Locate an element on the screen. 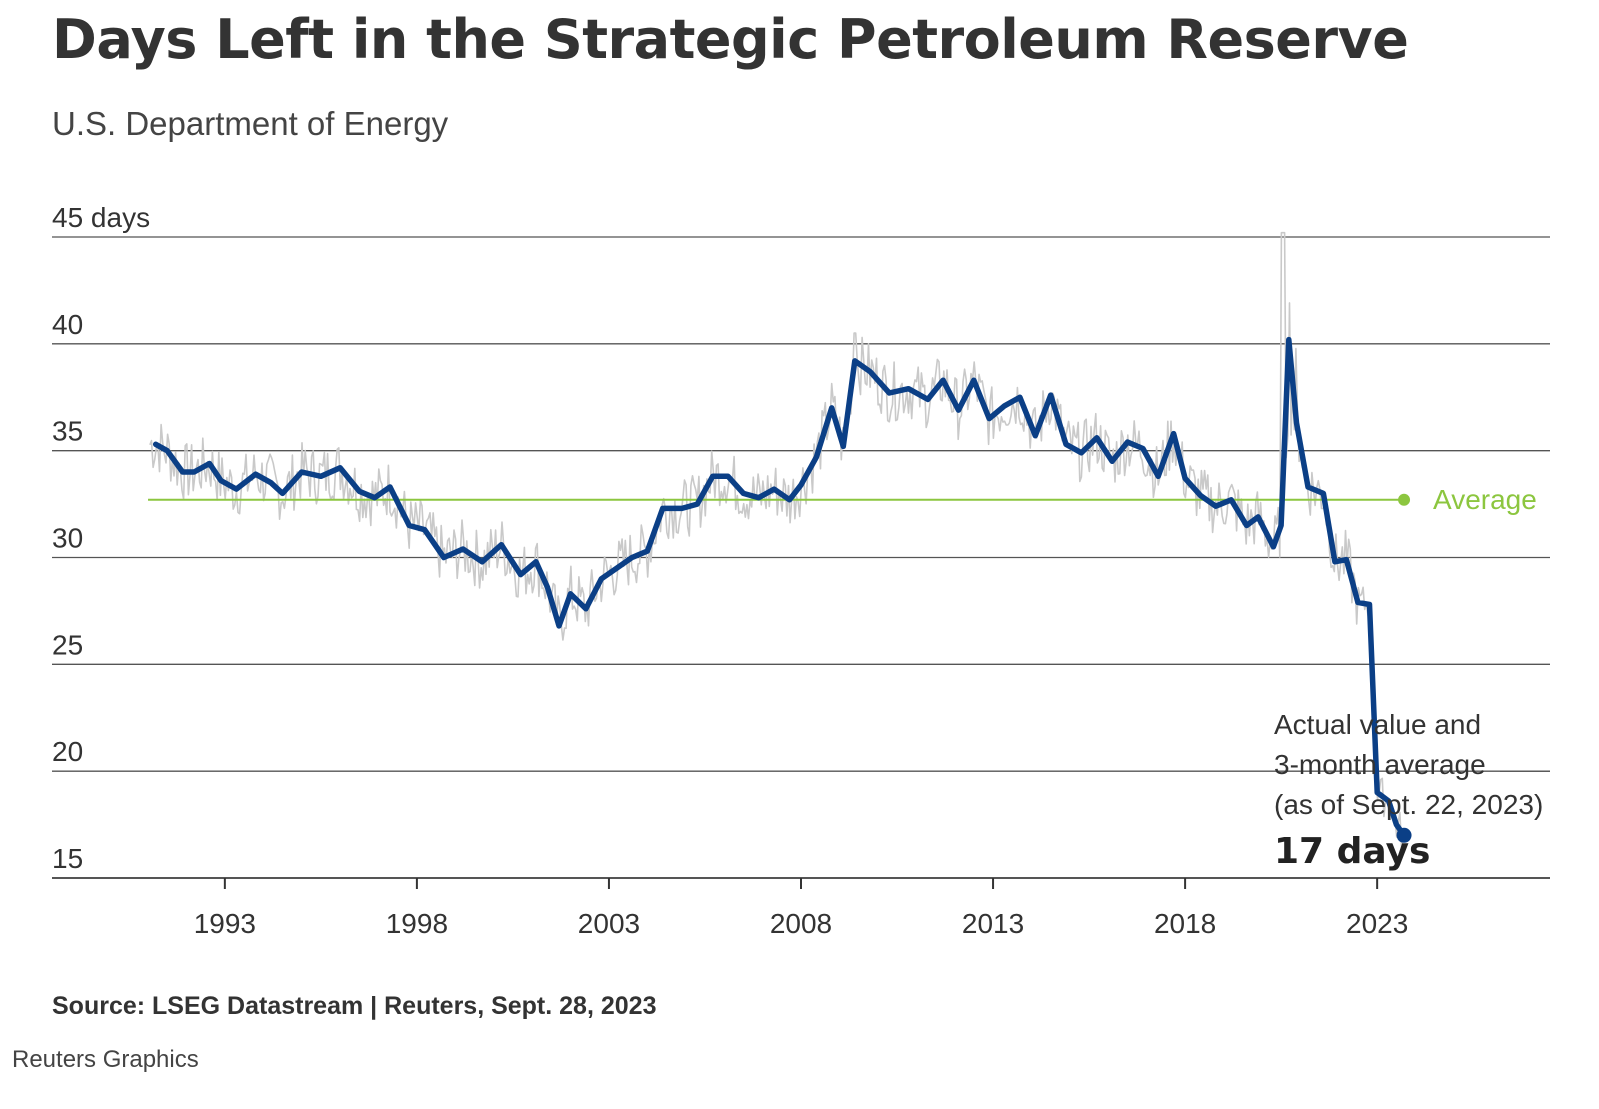 This screenshot has height=1109, width=1599. end-value-label: 17 days is located at coordinates (1352, 851).